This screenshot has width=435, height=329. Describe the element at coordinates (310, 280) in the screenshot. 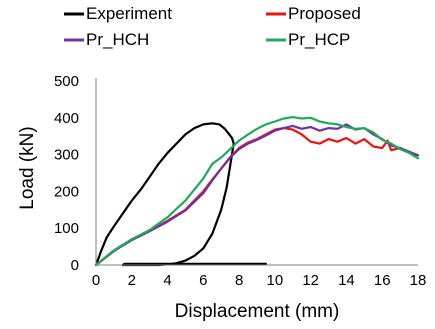

I see `x-tick-label: 12` at that location.